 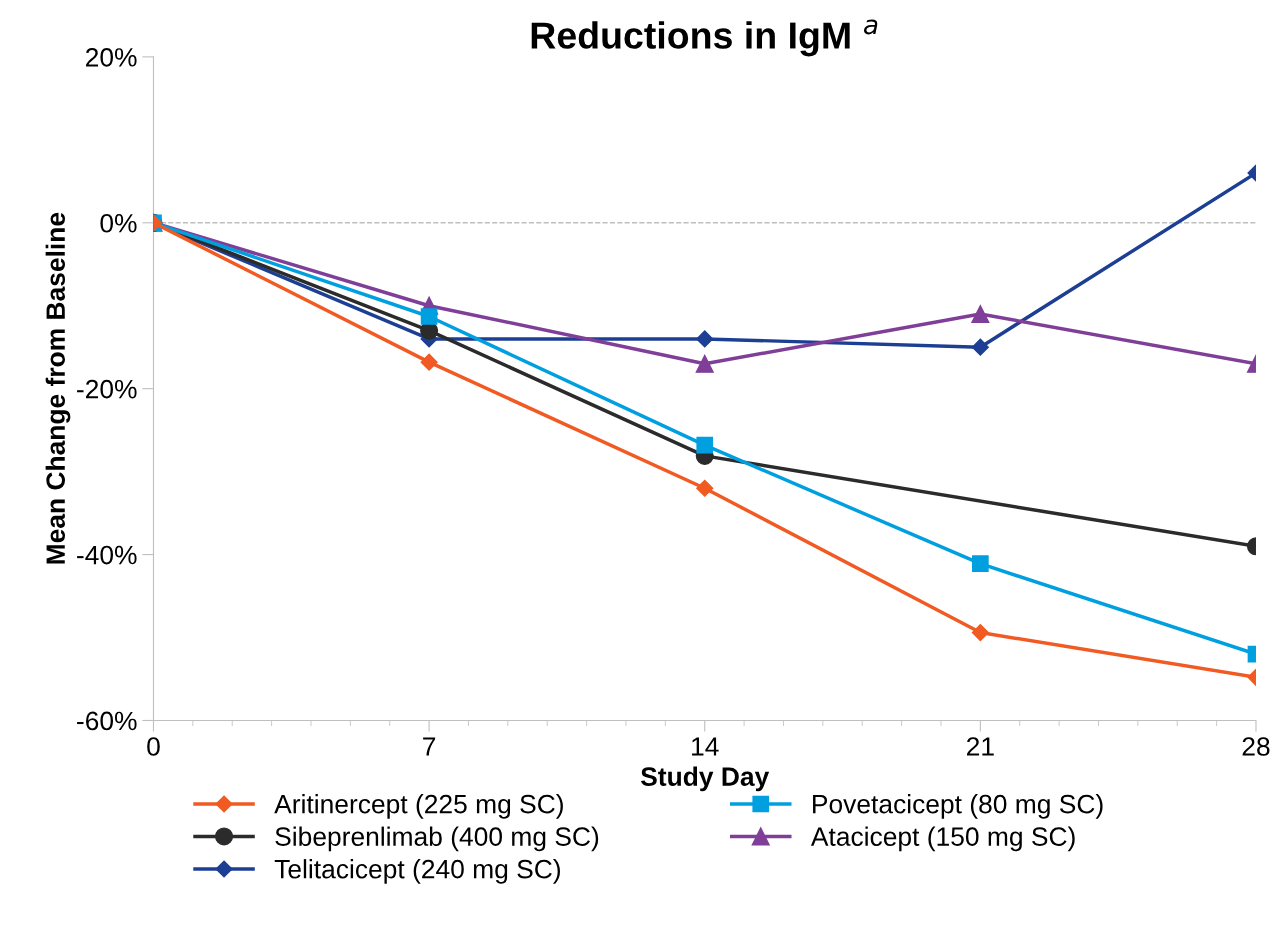 What do you see at coordinates (980, 746) in the screenshot?
I see `x-tick-label: 21` at bounding box center [980, 746].